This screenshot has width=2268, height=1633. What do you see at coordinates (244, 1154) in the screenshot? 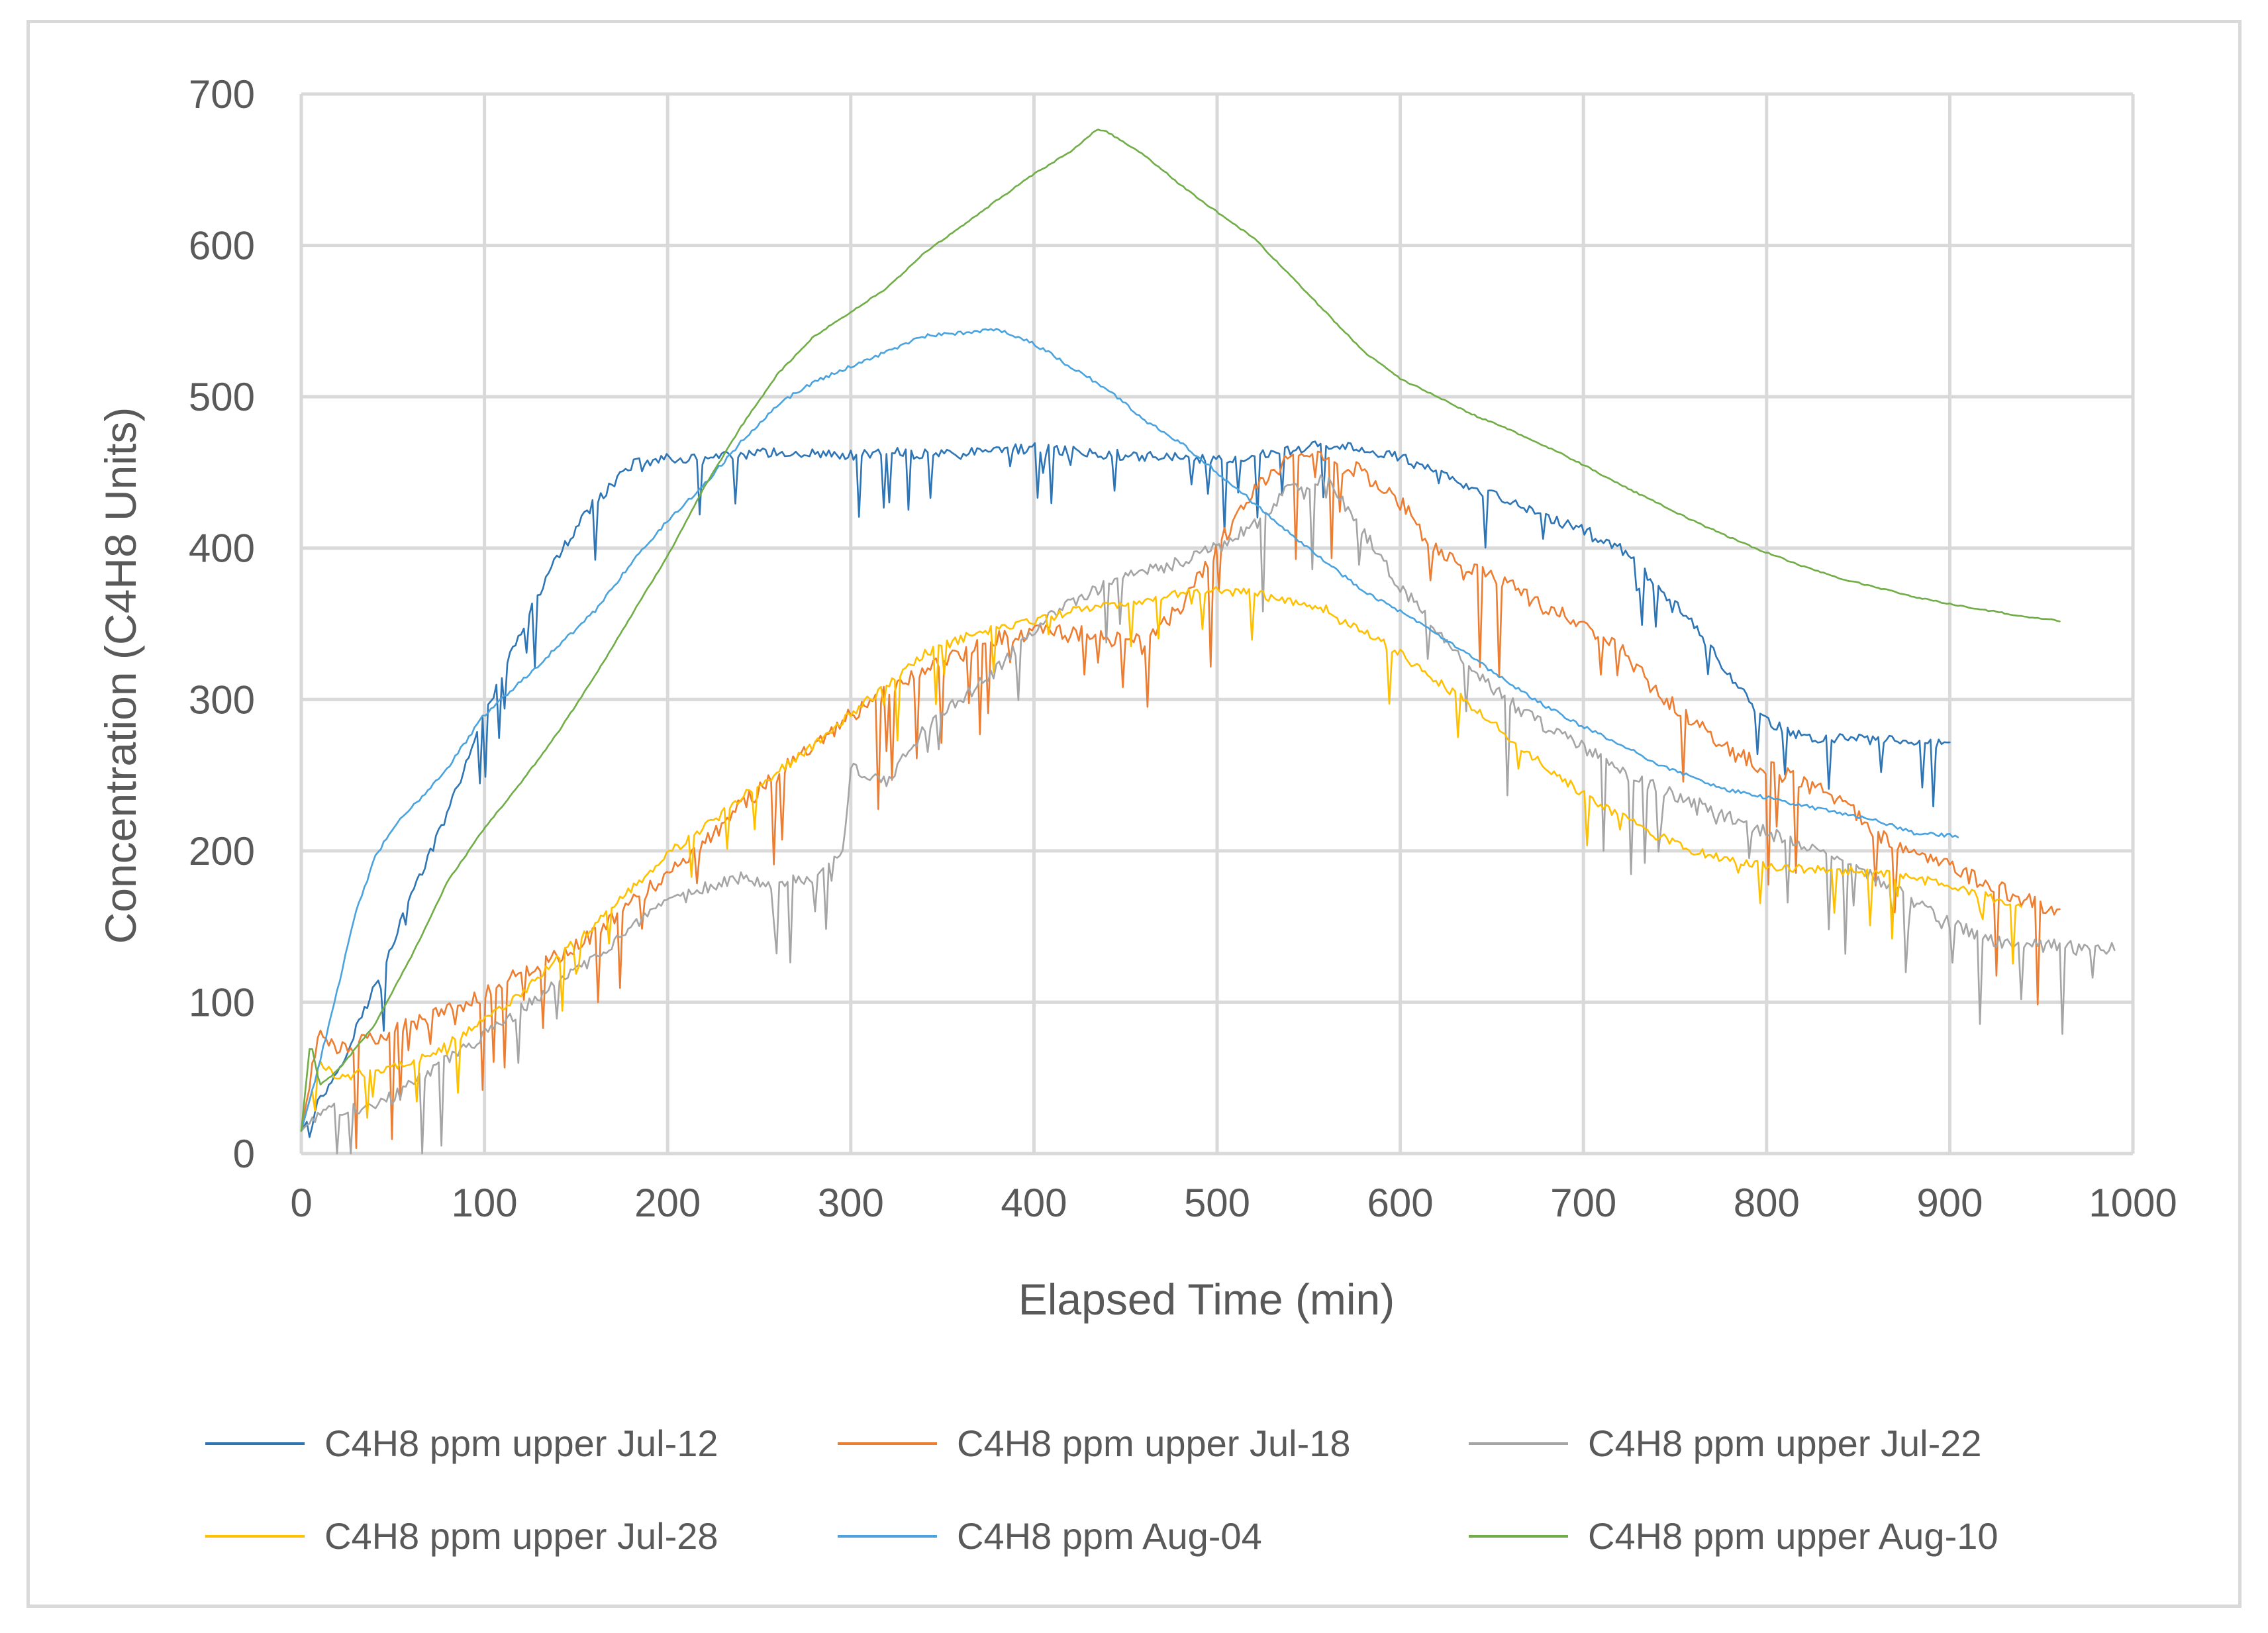
I see `y-tick-label: 0` at bounding box center [244, 1154].